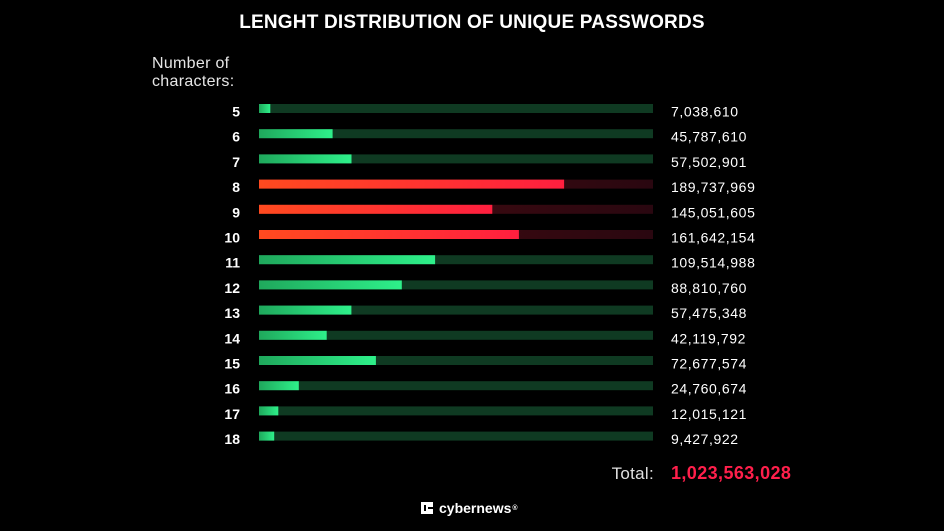  Describe the element at coordinates (709, 137) in the screenshot. I see `value-label-6: 45,787,610` at that location.